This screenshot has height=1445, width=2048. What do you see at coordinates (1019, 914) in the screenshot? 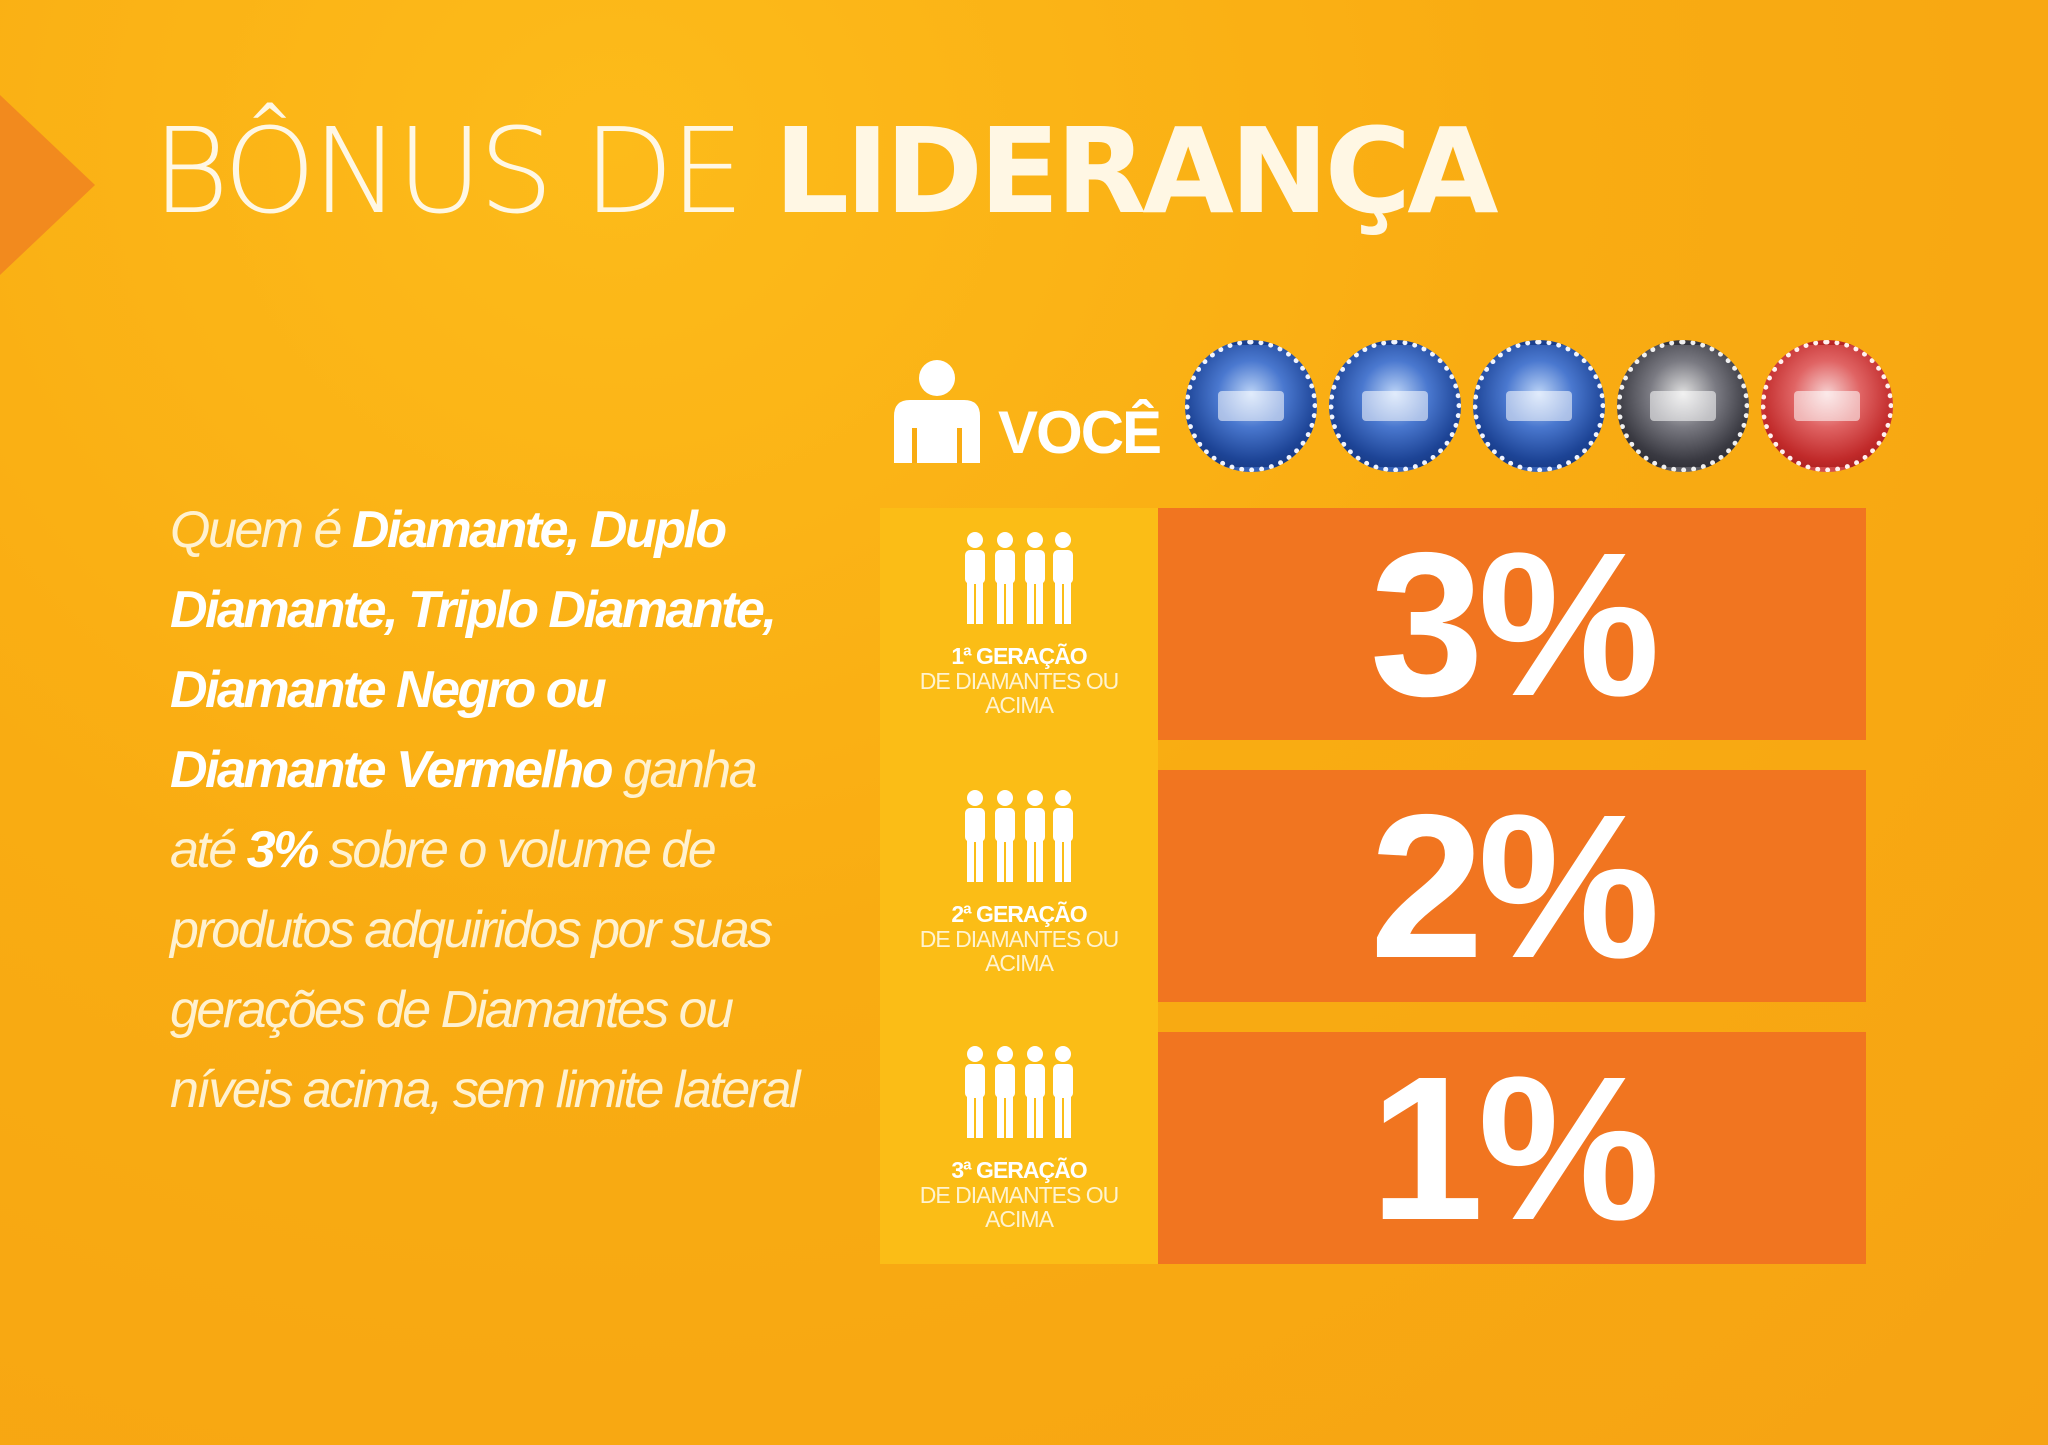
I see `generation-ordinal: 2ª GERAÇÃO` at bounding box center [1019, 914].